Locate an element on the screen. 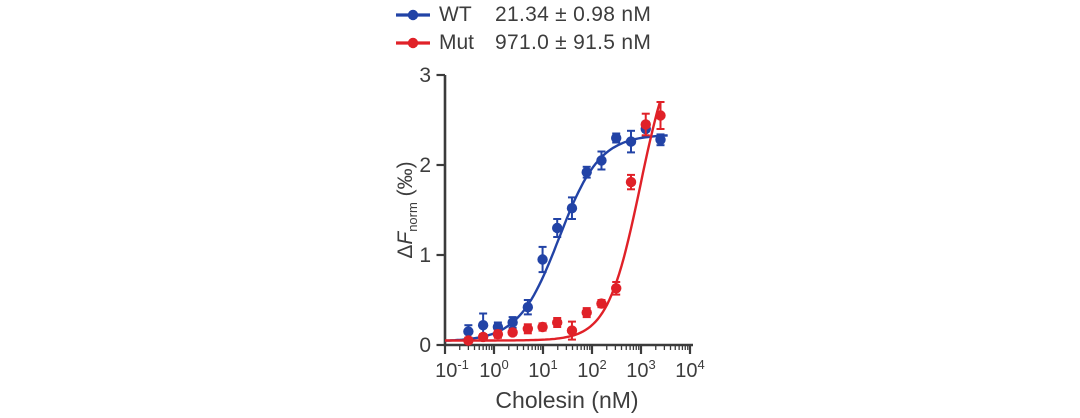  y-tick-label: 1 is located at coordinates (425, 255).